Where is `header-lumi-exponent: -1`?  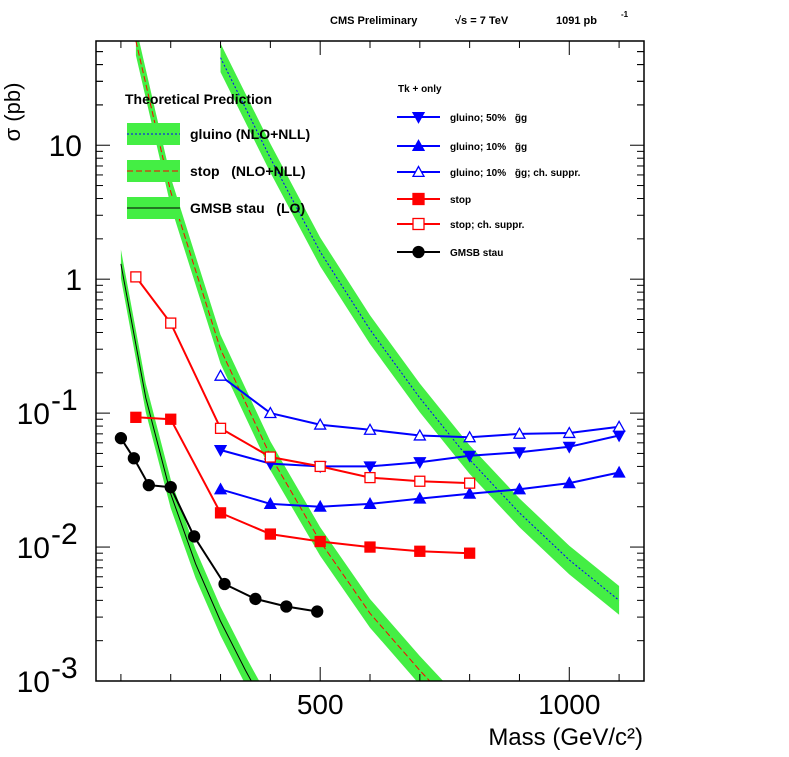 header-lumi-exponent: -1 is located at coordinates (625, 14).